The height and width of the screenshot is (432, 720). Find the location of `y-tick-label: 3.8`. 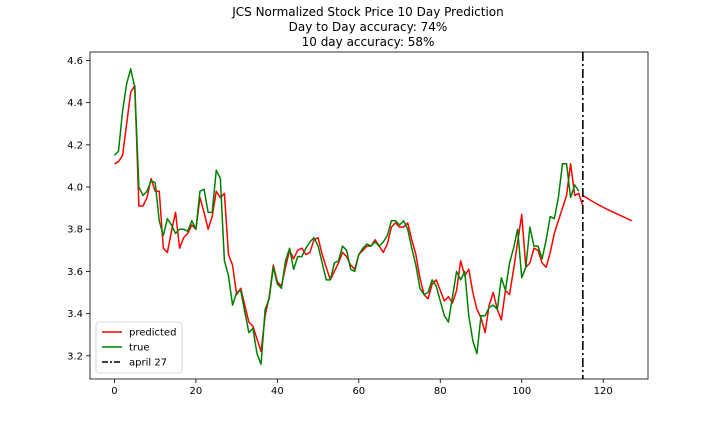

y-tick-label: 3.8 is located at coordinates (75, 230).